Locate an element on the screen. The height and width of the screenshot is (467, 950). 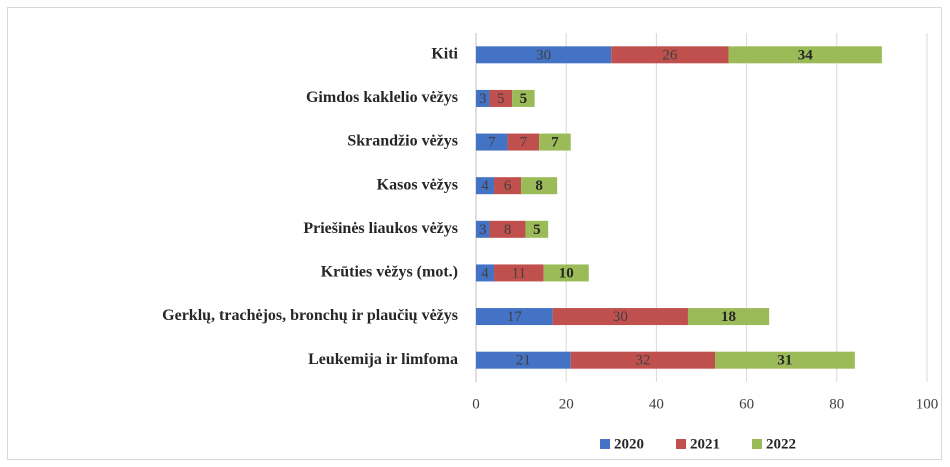
data-label: 11 is located at coordinates (519, 273).